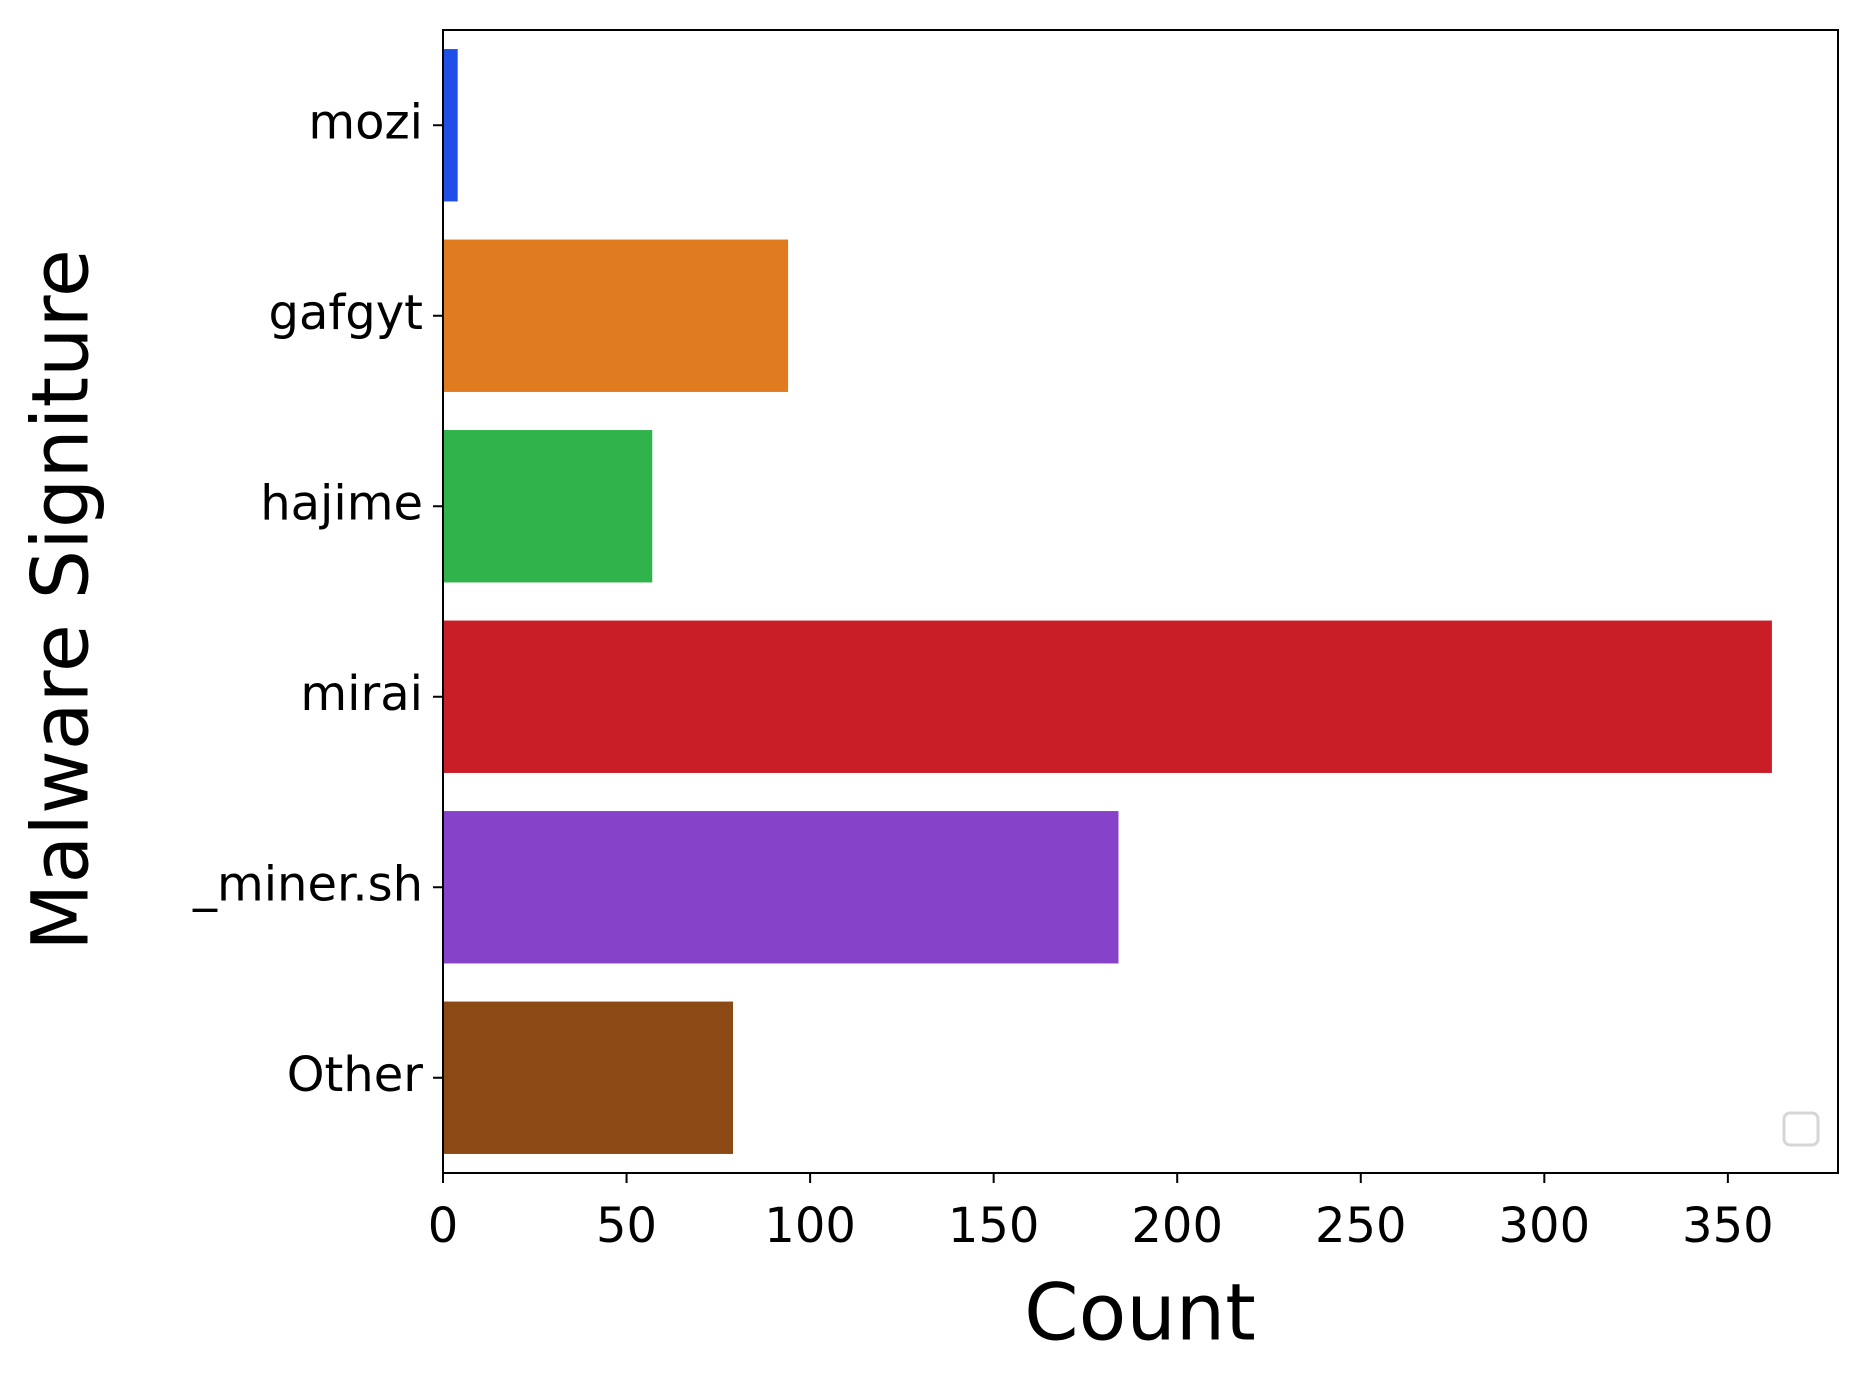 Image resolution: width=1868 pixels, height=1383 pixels. Describe the element at coordinates (346, 313) in the screenshot. I see `y-tick-label: gafgyt` at that location.